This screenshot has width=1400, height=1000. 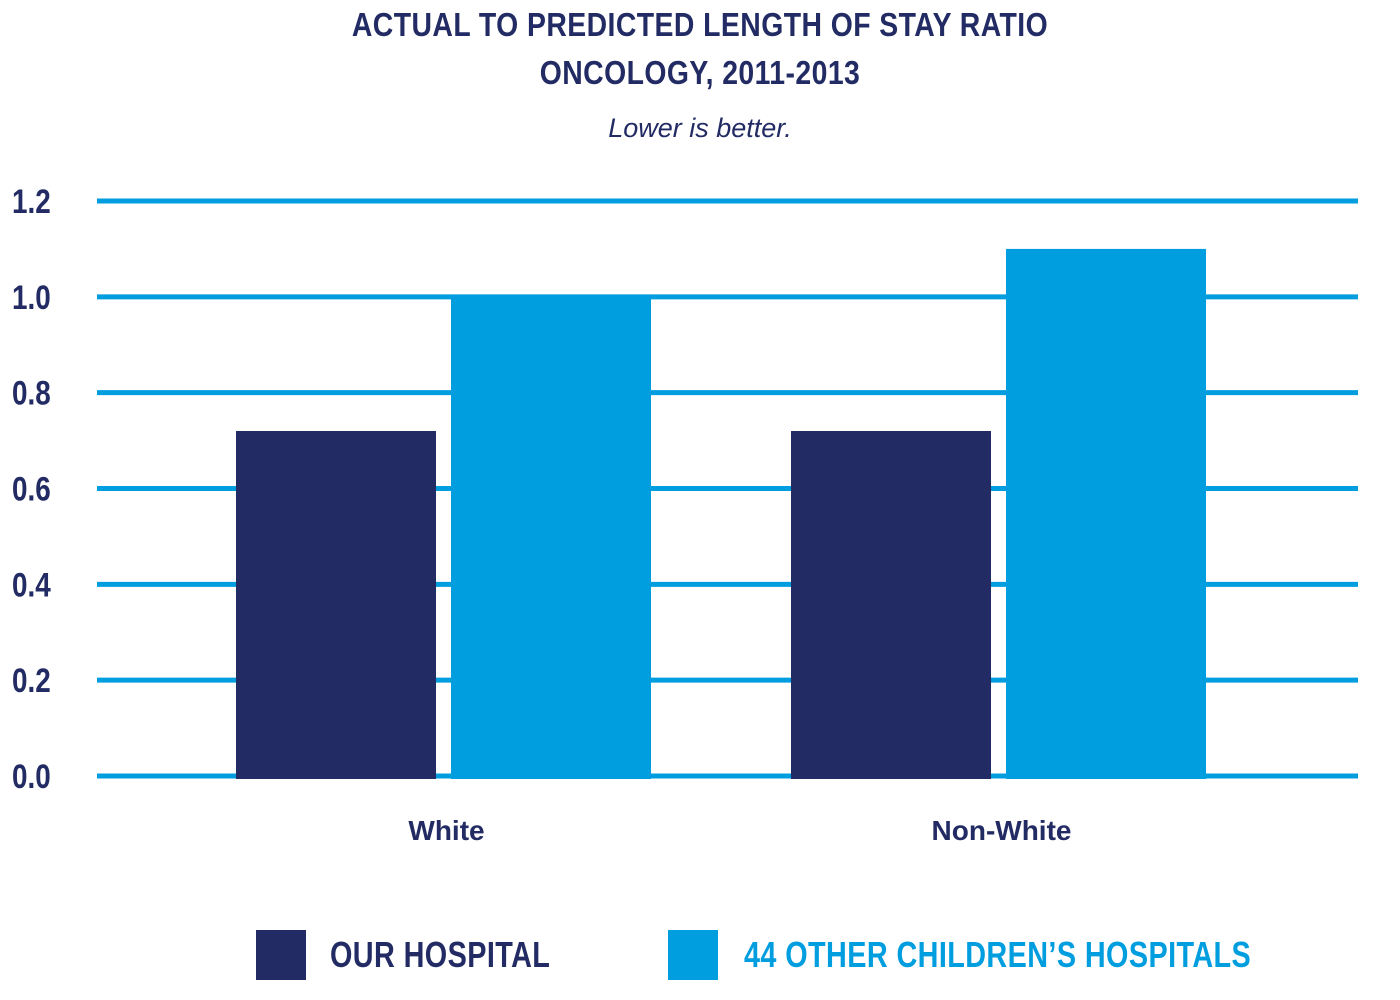 I want to click on y-tick-label: 0.6, so click(x=31, y=489).